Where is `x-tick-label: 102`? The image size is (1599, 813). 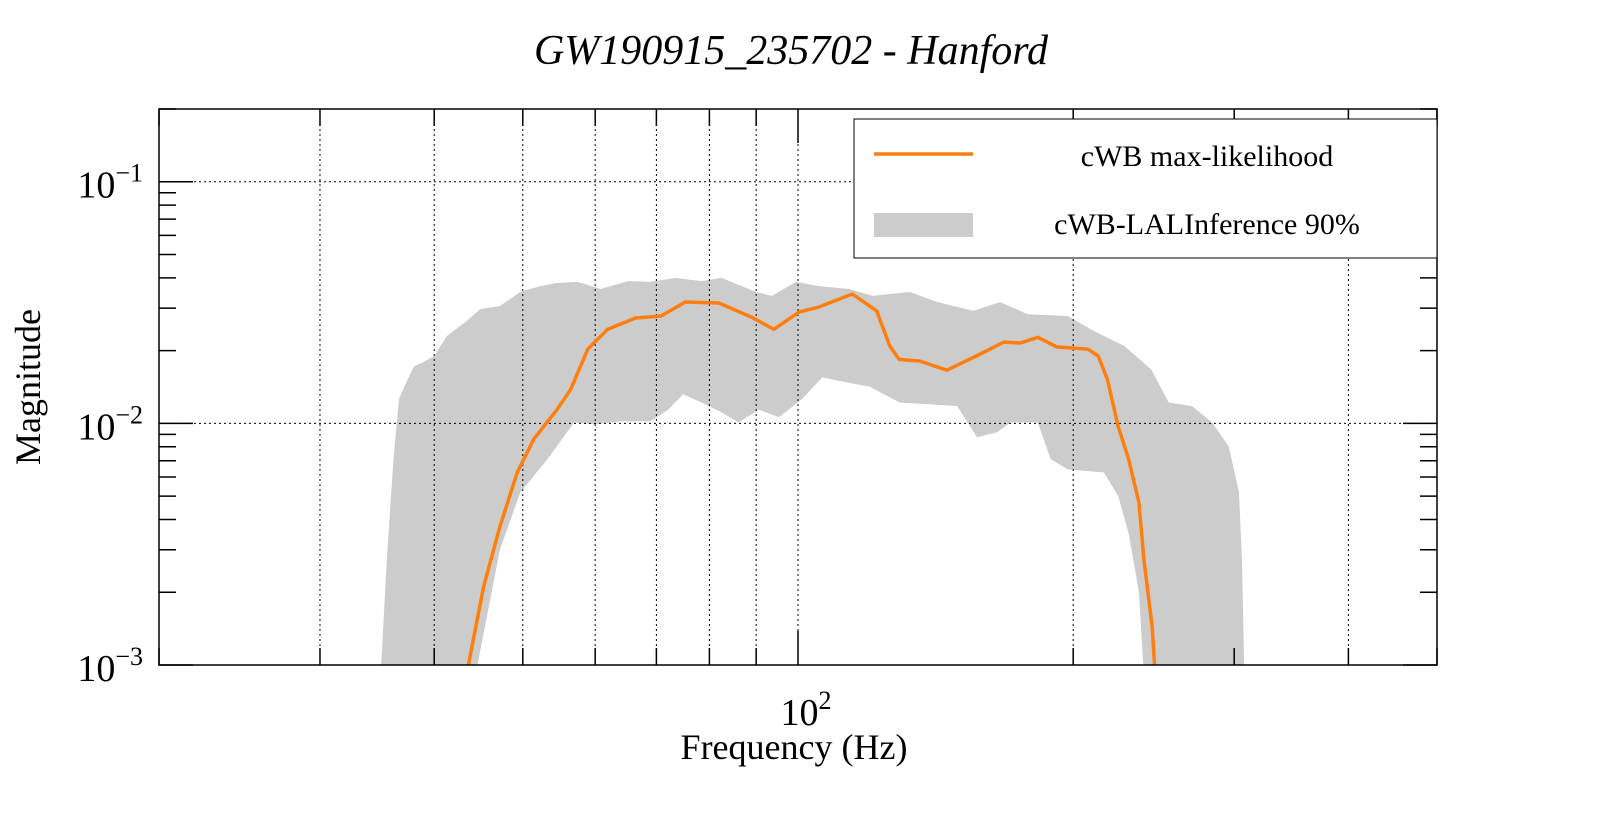
x-tick-label: 102 is located at coordinates (806, 710).